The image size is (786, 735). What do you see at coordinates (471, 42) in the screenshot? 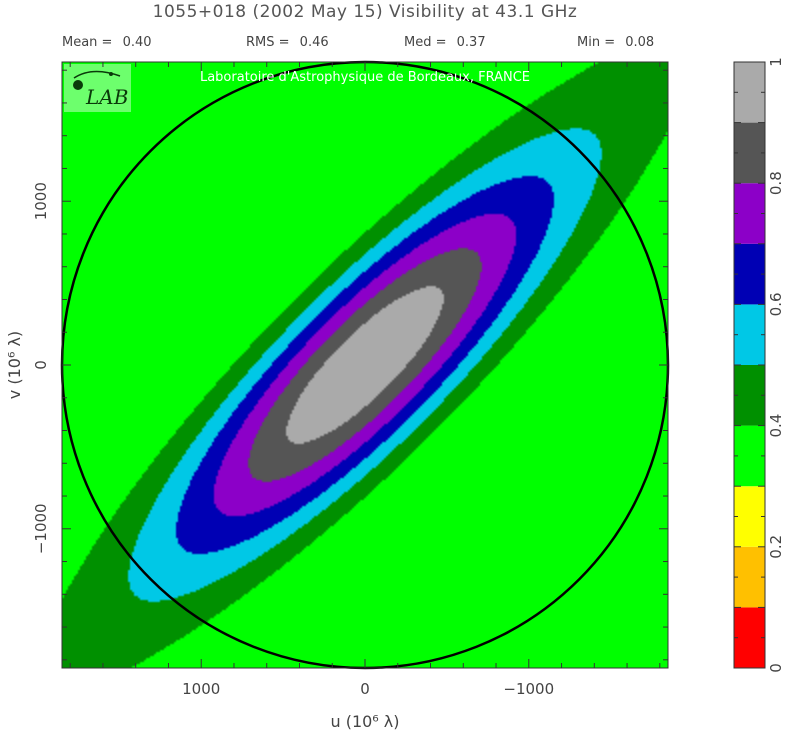
I see `stat-median-value: 0.37` at bounding box center [471, 42].